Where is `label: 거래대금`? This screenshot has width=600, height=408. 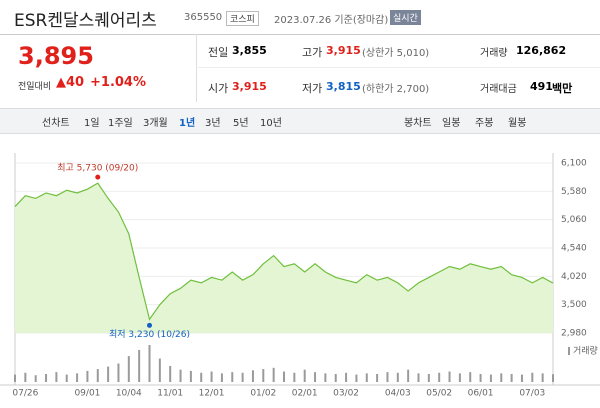 label: 거래대금 is located at coordinates (498, 89).